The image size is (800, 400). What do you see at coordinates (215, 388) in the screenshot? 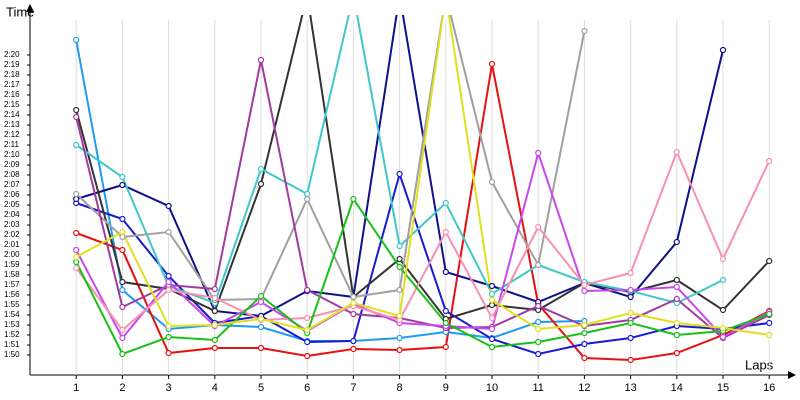
I see `x-tick-label: 4` at bounding box center [215, 388].